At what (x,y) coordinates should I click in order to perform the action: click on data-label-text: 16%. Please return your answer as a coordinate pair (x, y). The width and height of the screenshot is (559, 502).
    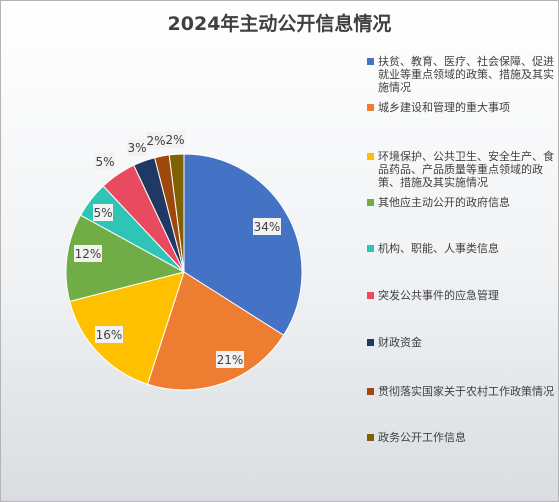
    Looking at the image, I should click on (109, 335).